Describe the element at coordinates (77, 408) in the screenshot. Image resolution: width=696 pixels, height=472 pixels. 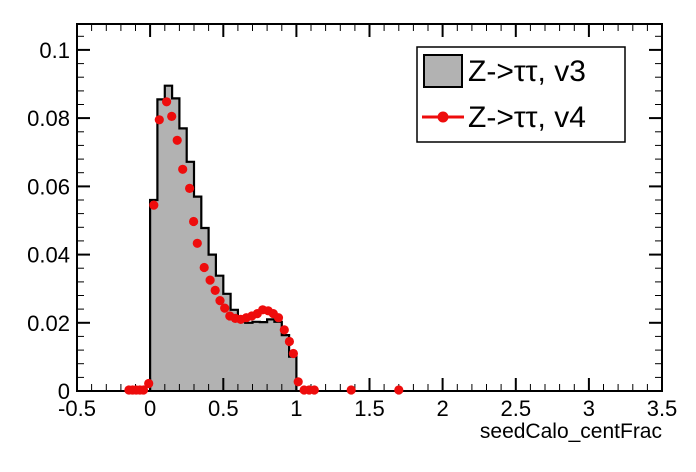
I see `x-tick-label: -0.5` at that location.